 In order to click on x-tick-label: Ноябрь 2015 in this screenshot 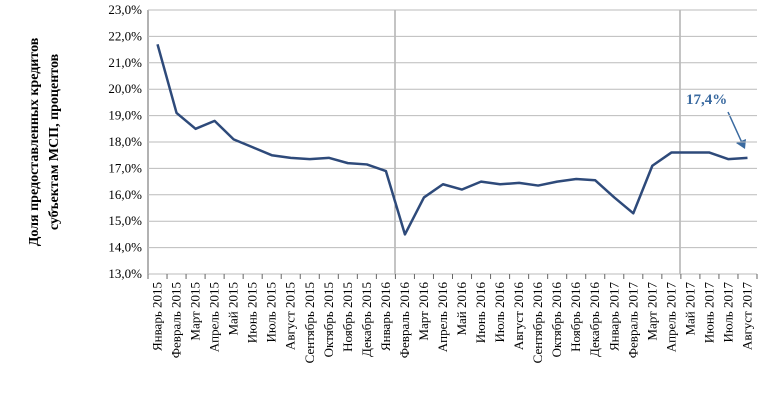, I will do `click(347, 317)`.